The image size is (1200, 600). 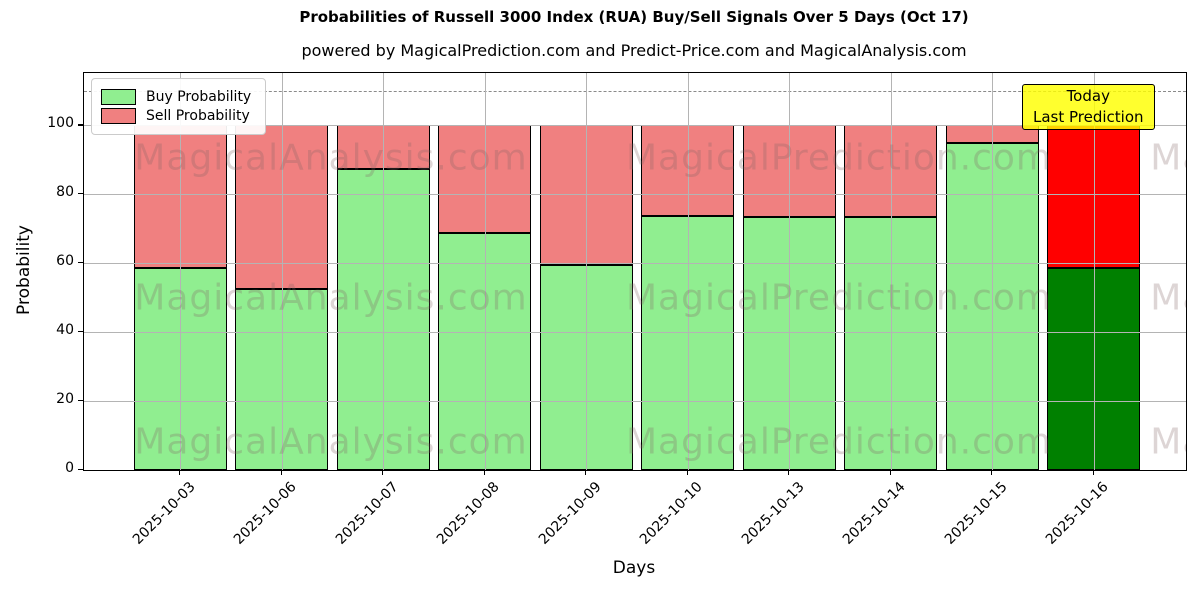 I want to click on x-tick-label: 2025-10-08, so click(x=468, y=513).